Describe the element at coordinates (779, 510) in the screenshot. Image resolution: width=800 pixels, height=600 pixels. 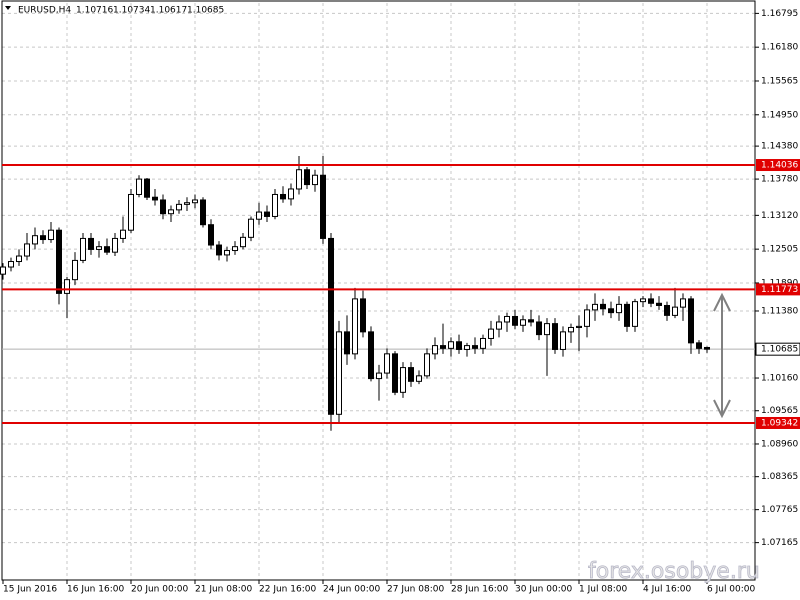
I see `y-tick-label: 1.07765` at that location.